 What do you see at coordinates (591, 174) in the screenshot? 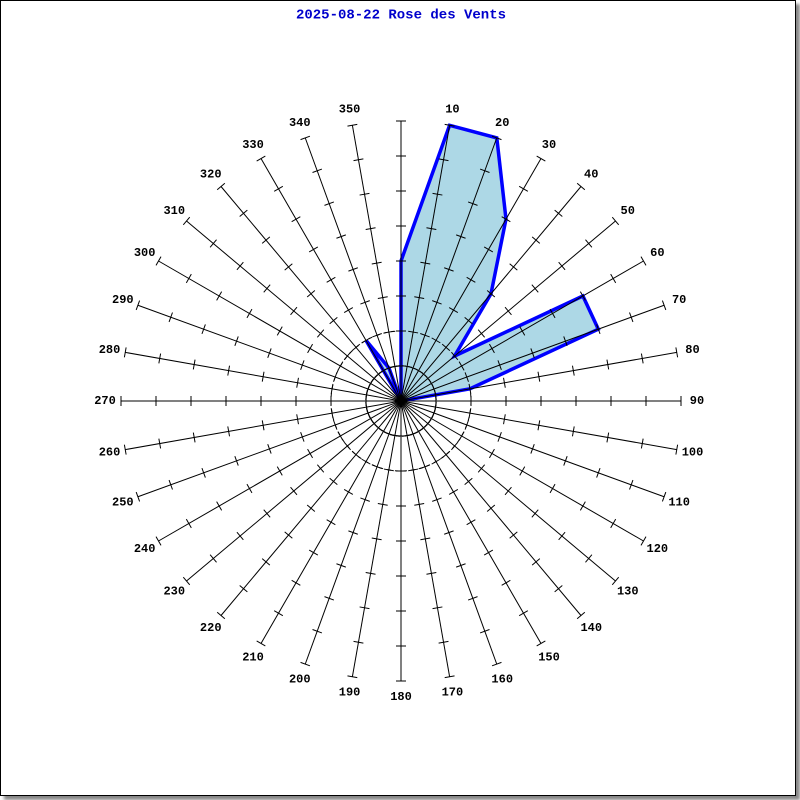
I see `direction-label: 40` at bounding box center [591, 174].